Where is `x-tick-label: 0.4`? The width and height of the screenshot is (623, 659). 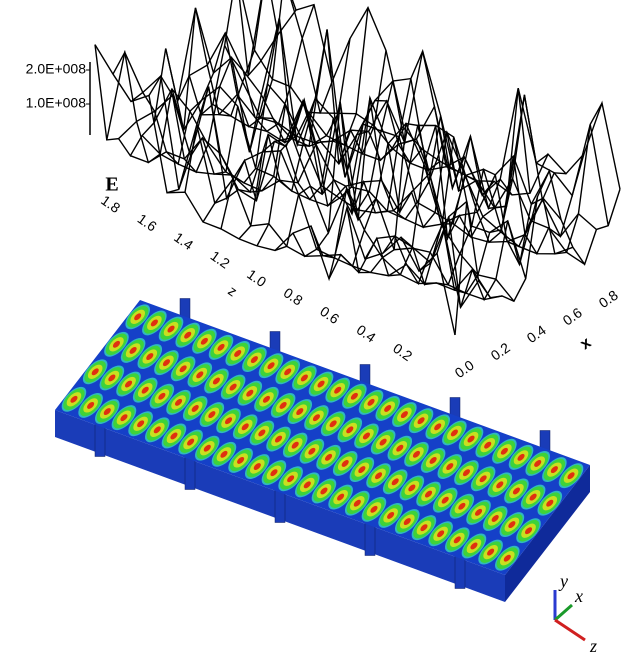 x-tick-label: 0.4 is located at coordinates (536, 334).